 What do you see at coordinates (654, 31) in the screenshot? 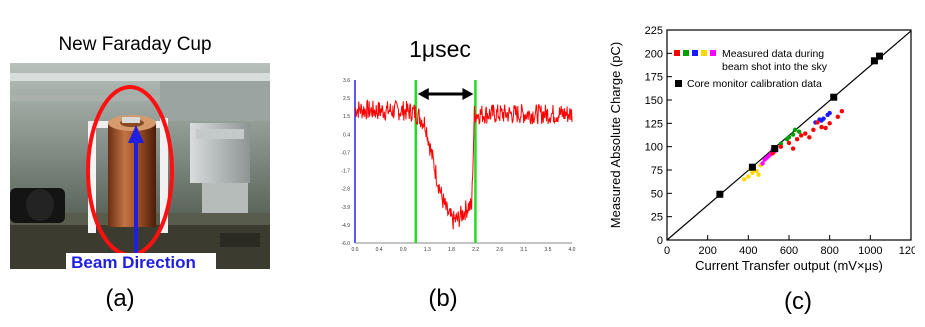
I see `y-tick-label: 225` at bounding box center [654, 31].